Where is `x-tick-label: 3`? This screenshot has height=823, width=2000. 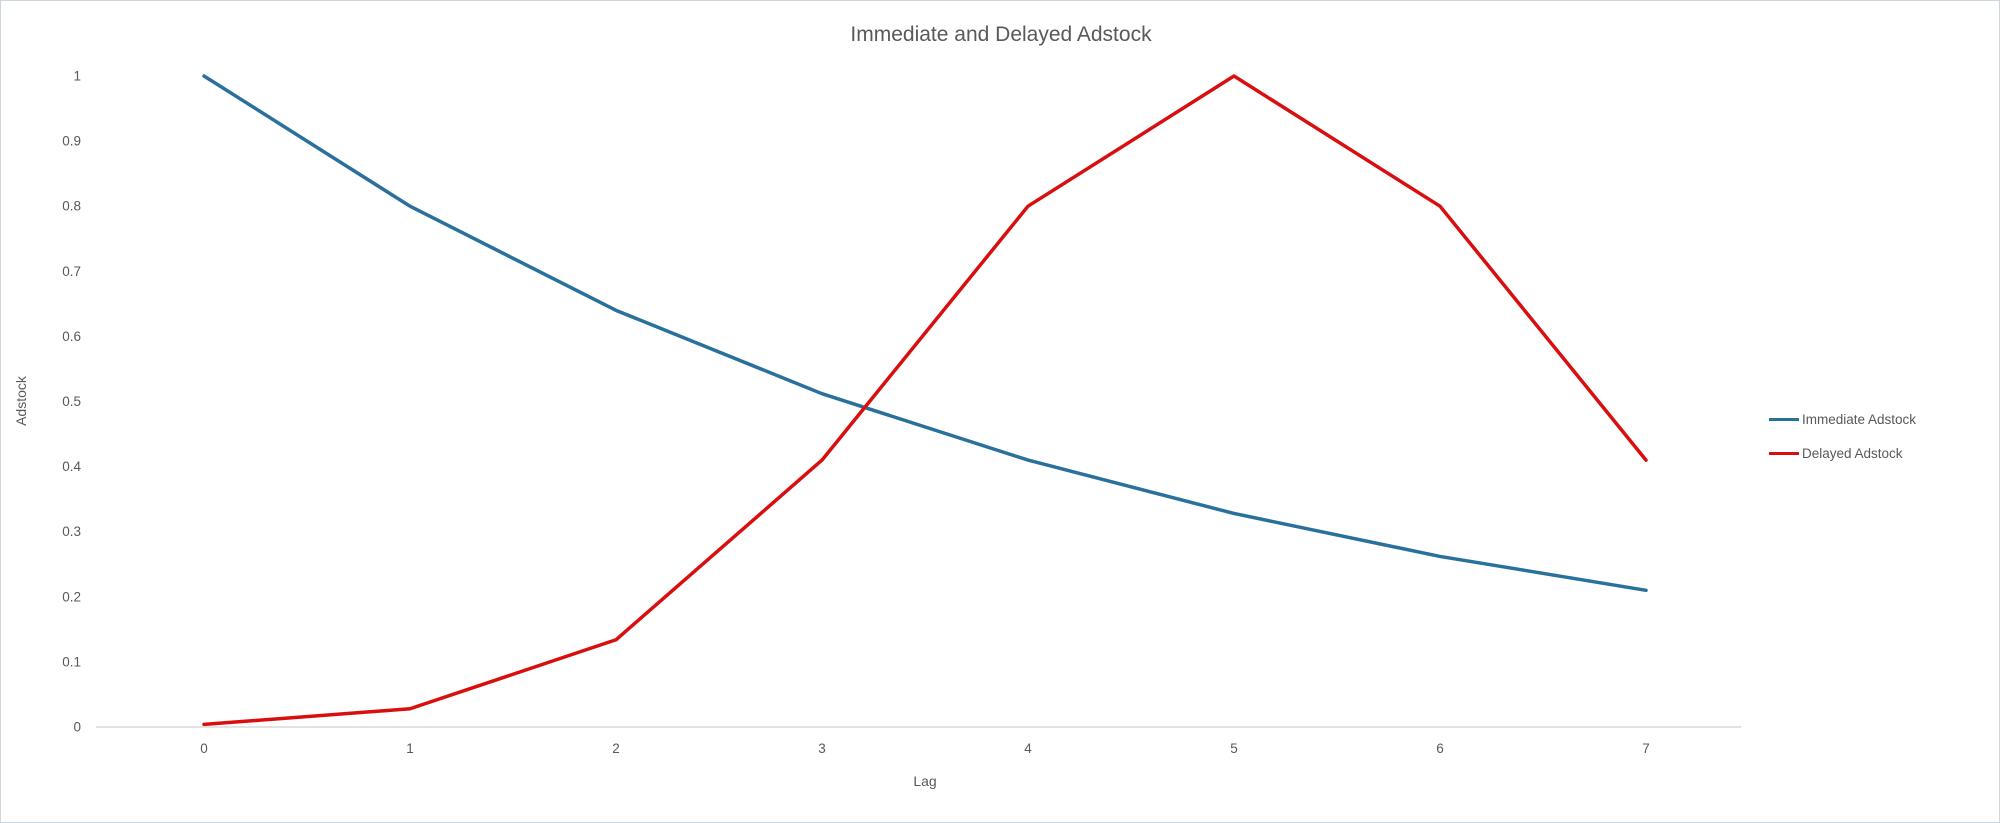
x-tick-label: 3 is located at coordinates (822, 748).